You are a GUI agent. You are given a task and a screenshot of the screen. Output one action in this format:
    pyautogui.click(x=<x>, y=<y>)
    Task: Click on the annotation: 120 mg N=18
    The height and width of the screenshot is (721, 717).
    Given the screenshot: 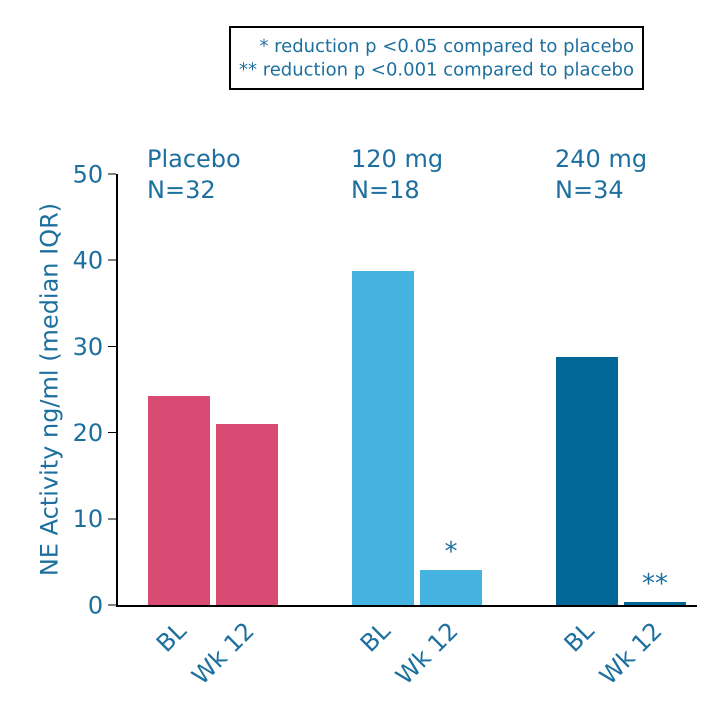 What is the action you would take?
    pyautogui.click(x=397, y=174)
    